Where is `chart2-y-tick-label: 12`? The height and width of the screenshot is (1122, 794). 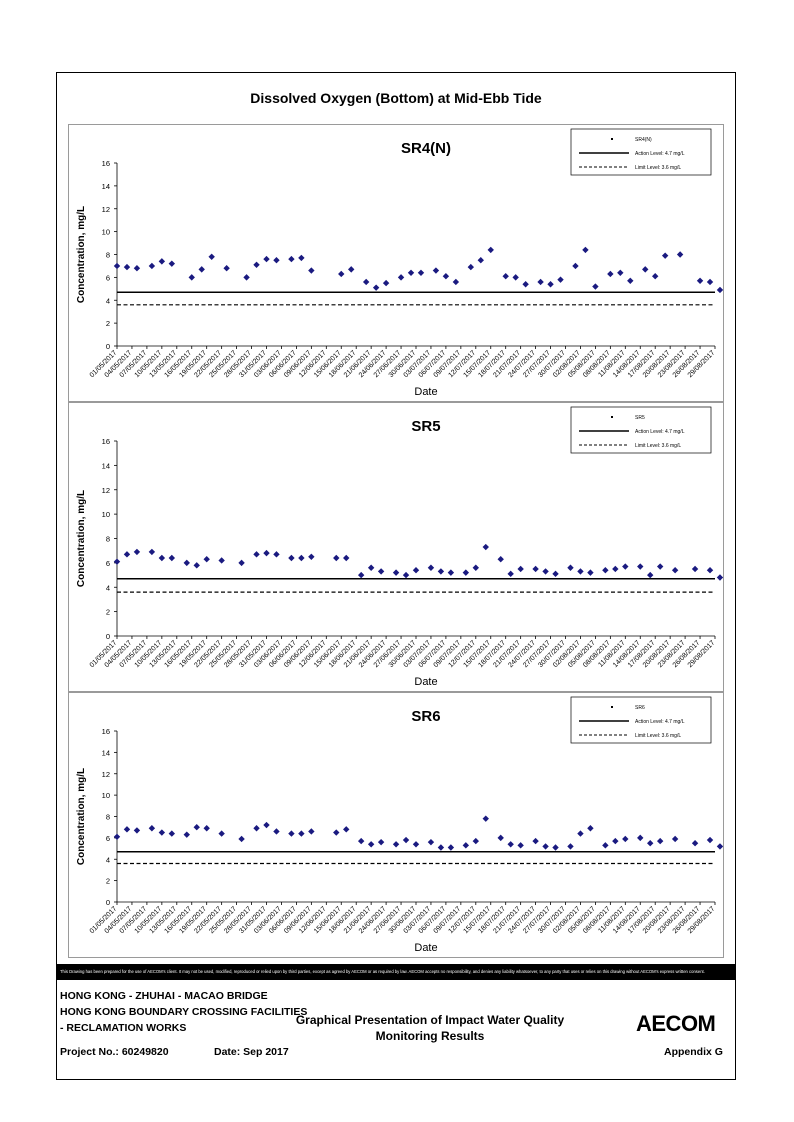 chart2-y-tick-label: 12 is located at coordinates (106, 490).